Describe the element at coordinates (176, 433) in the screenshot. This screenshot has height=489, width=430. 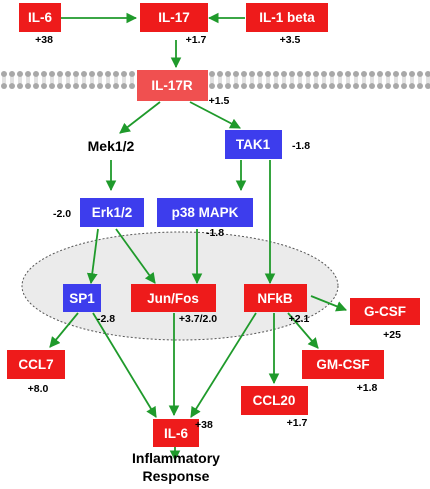
I see `node-il6-bottom-label: IL-6` at that location.